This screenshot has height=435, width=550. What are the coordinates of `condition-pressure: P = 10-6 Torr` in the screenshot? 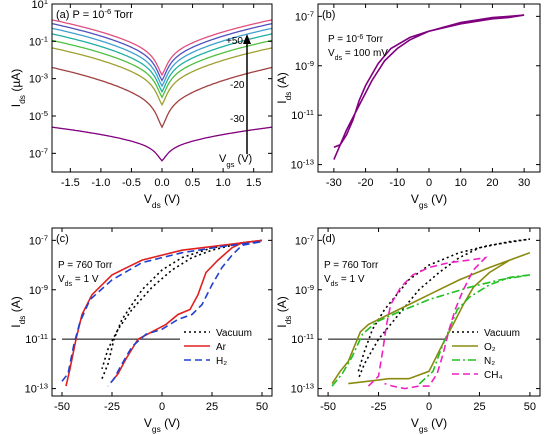 It's located at (356, 40).